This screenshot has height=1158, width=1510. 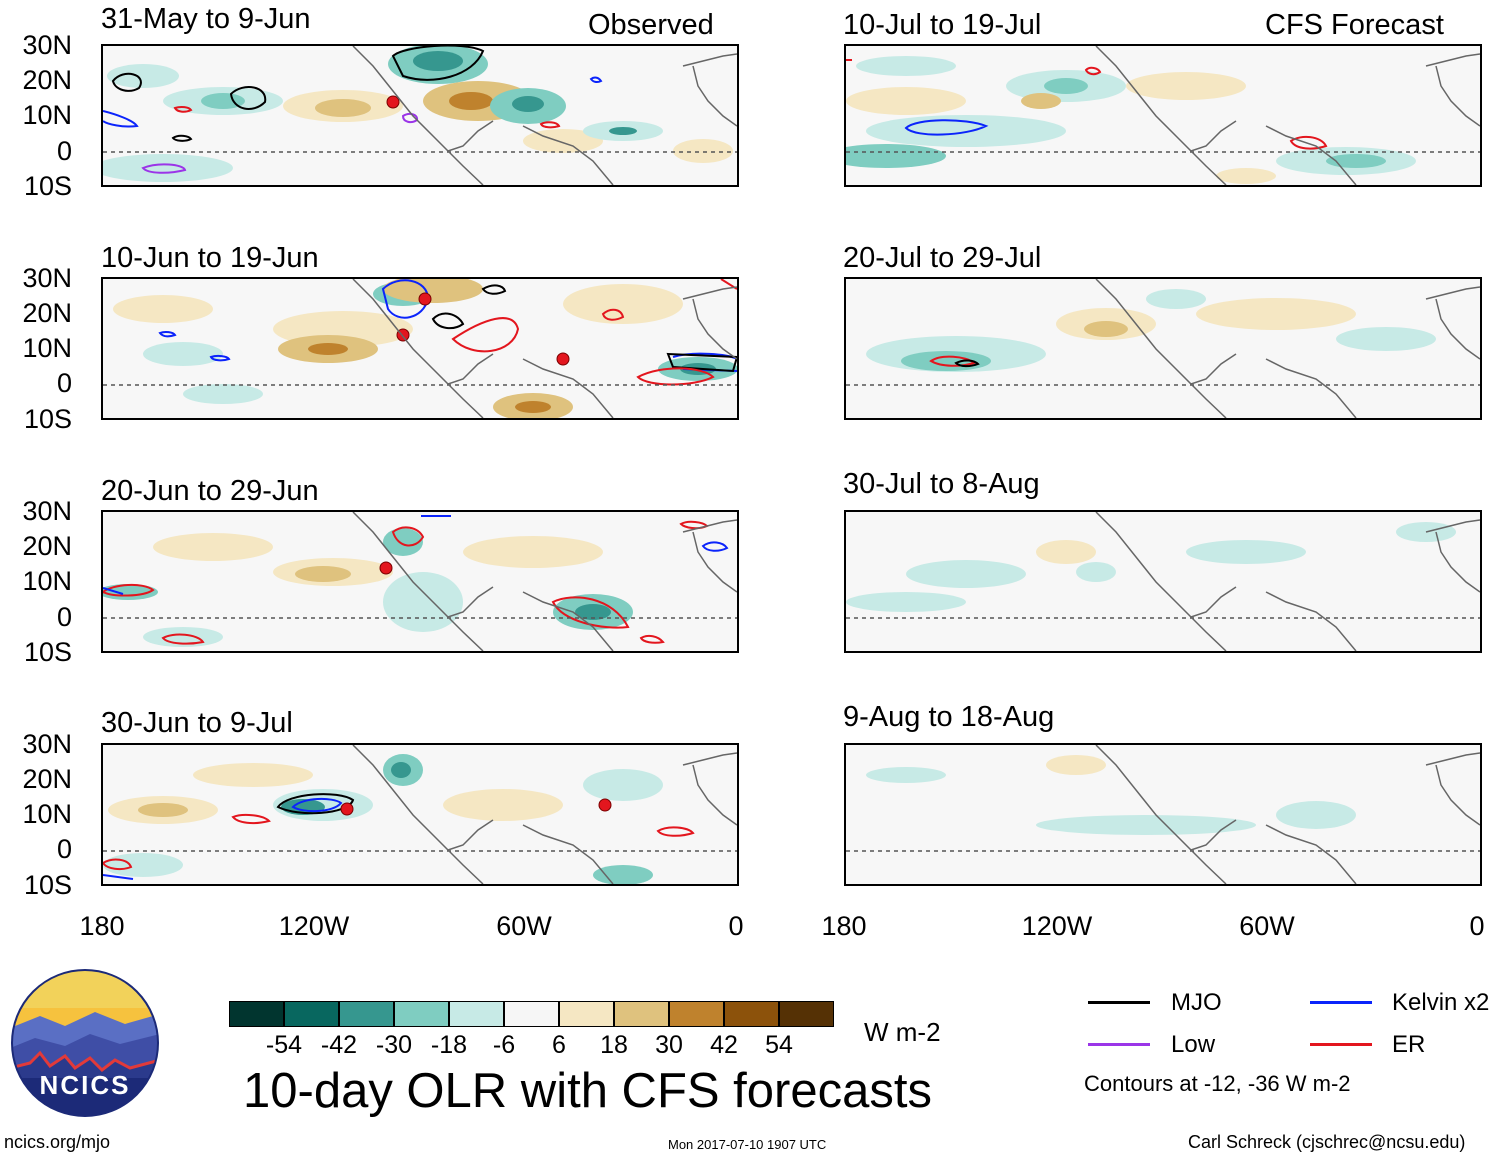 What do you see at coordinates (942, 25) in the screenshot?
I see `panel-title-forecast-1: 10-Jul to 19-Jul` at bounding box center [942, 25].